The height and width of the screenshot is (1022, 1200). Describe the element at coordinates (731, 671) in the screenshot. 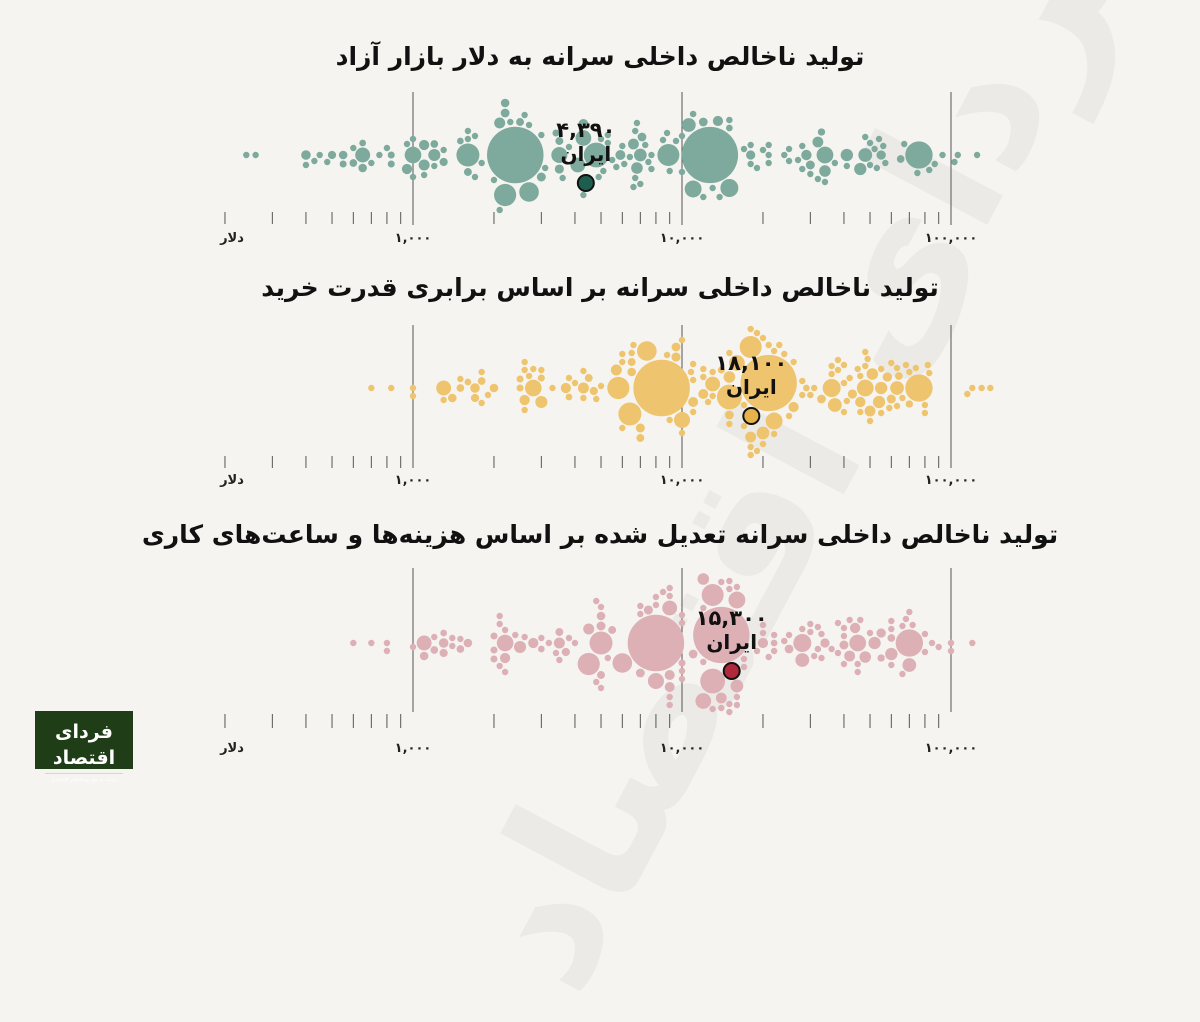

I see `iran-marker` at that location.